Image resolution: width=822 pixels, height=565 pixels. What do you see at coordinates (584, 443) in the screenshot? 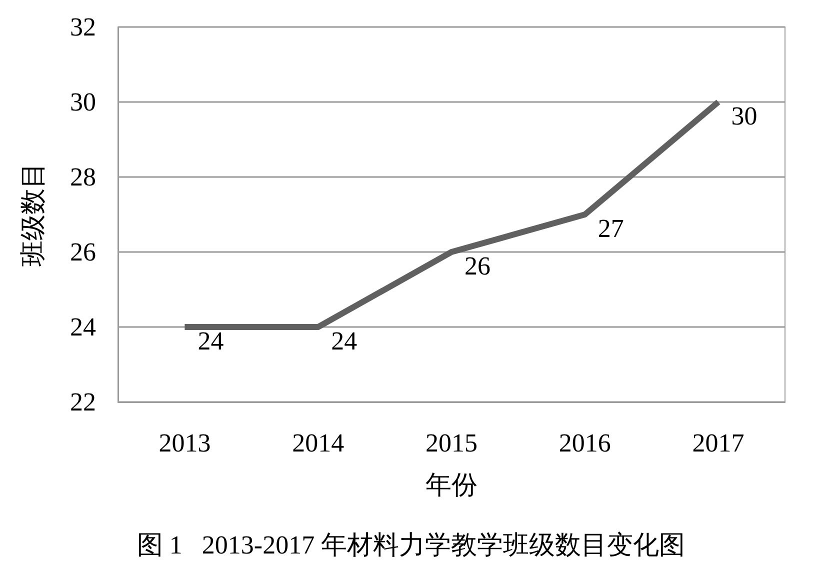
I see `x-tick-label: 2016` at bounding box center [584, 443].